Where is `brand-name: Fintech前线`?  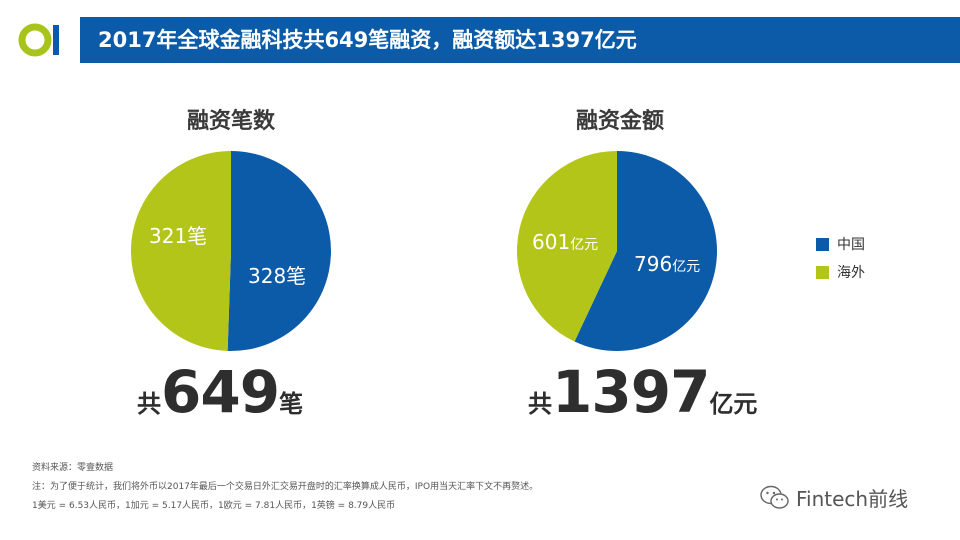 brand-name: Fintech前线 is located at coordinates (852, 499).